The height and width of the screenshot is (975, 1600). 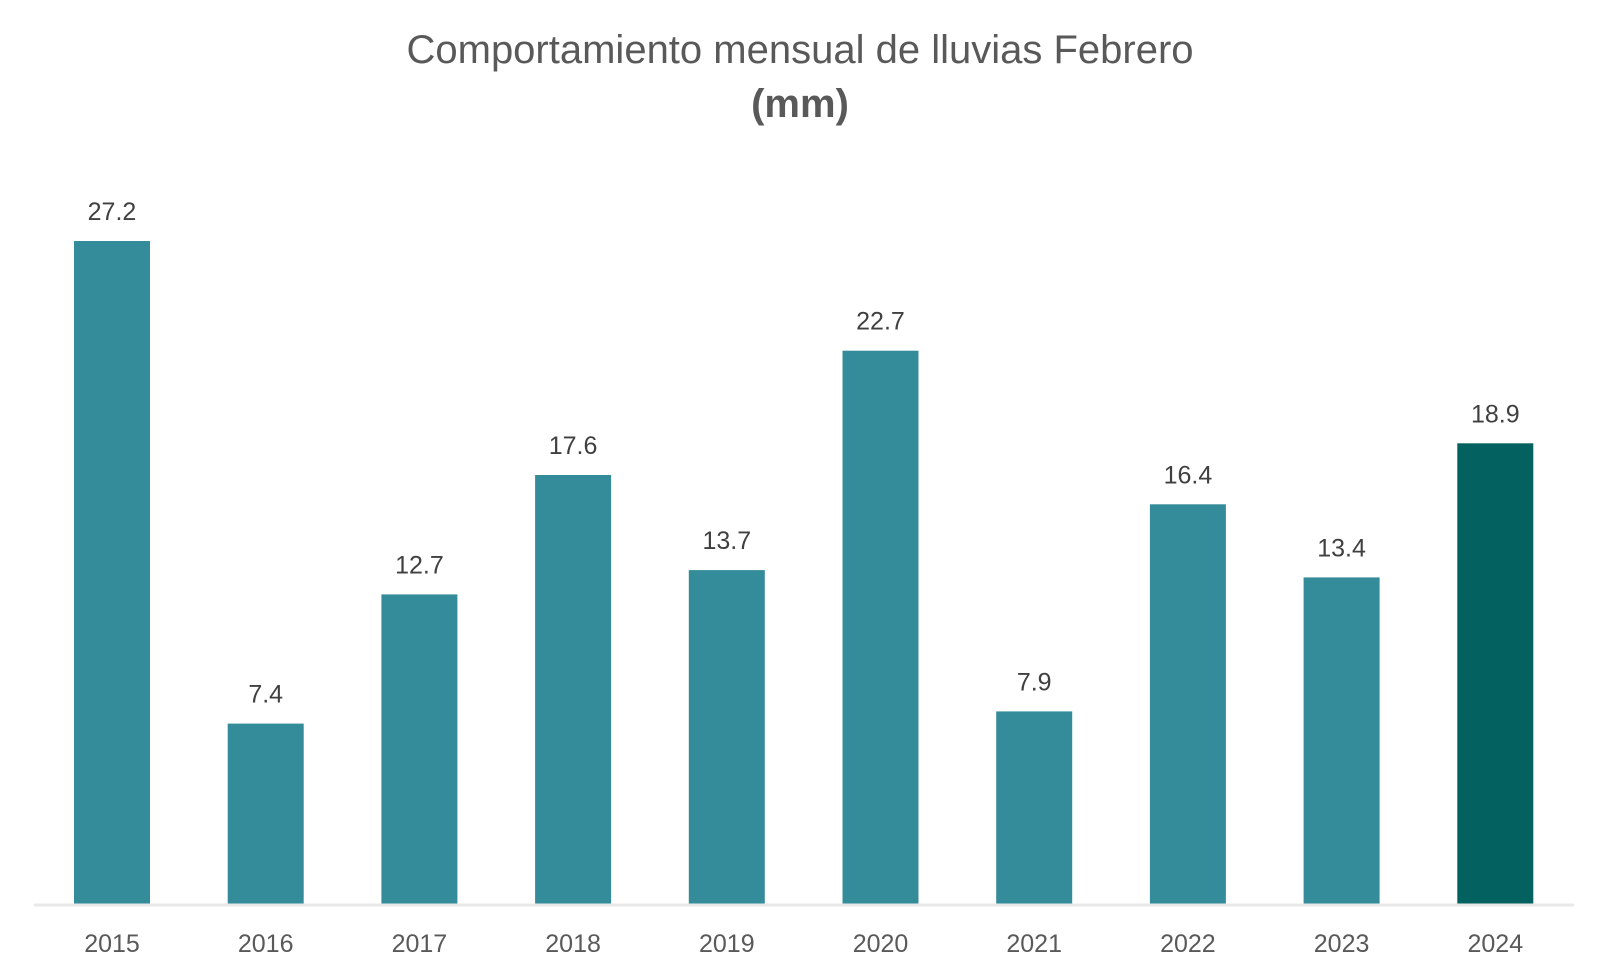 What do you see at coordinates (880, 322) in the screenshot?
I see `data-label-2020: 22.7` at bounding box center [880, 322].